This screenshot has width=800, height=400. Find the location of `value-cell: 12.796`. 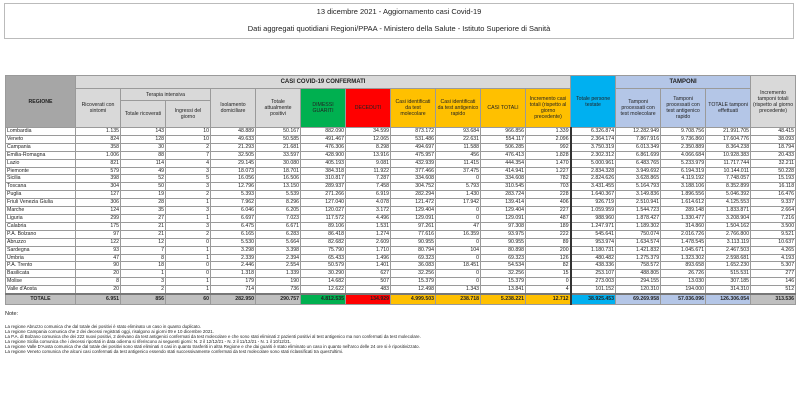

value-cell: 12.796 is located at coordinates (233, 187).